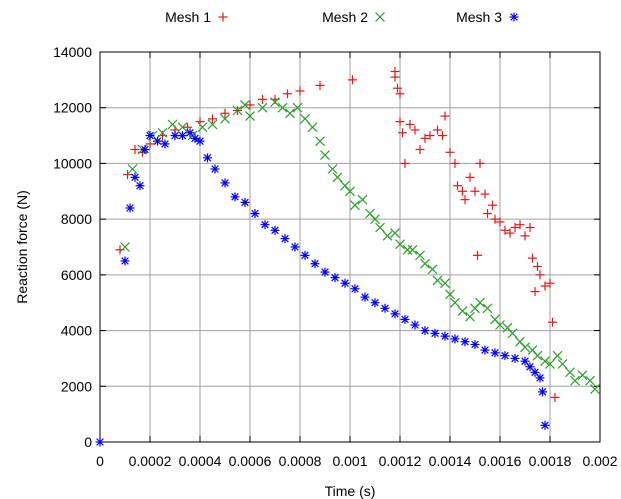 This screenshot has width=621, height=499. I want to click on legend-item-2: Mesh 2, so click(353, 17).